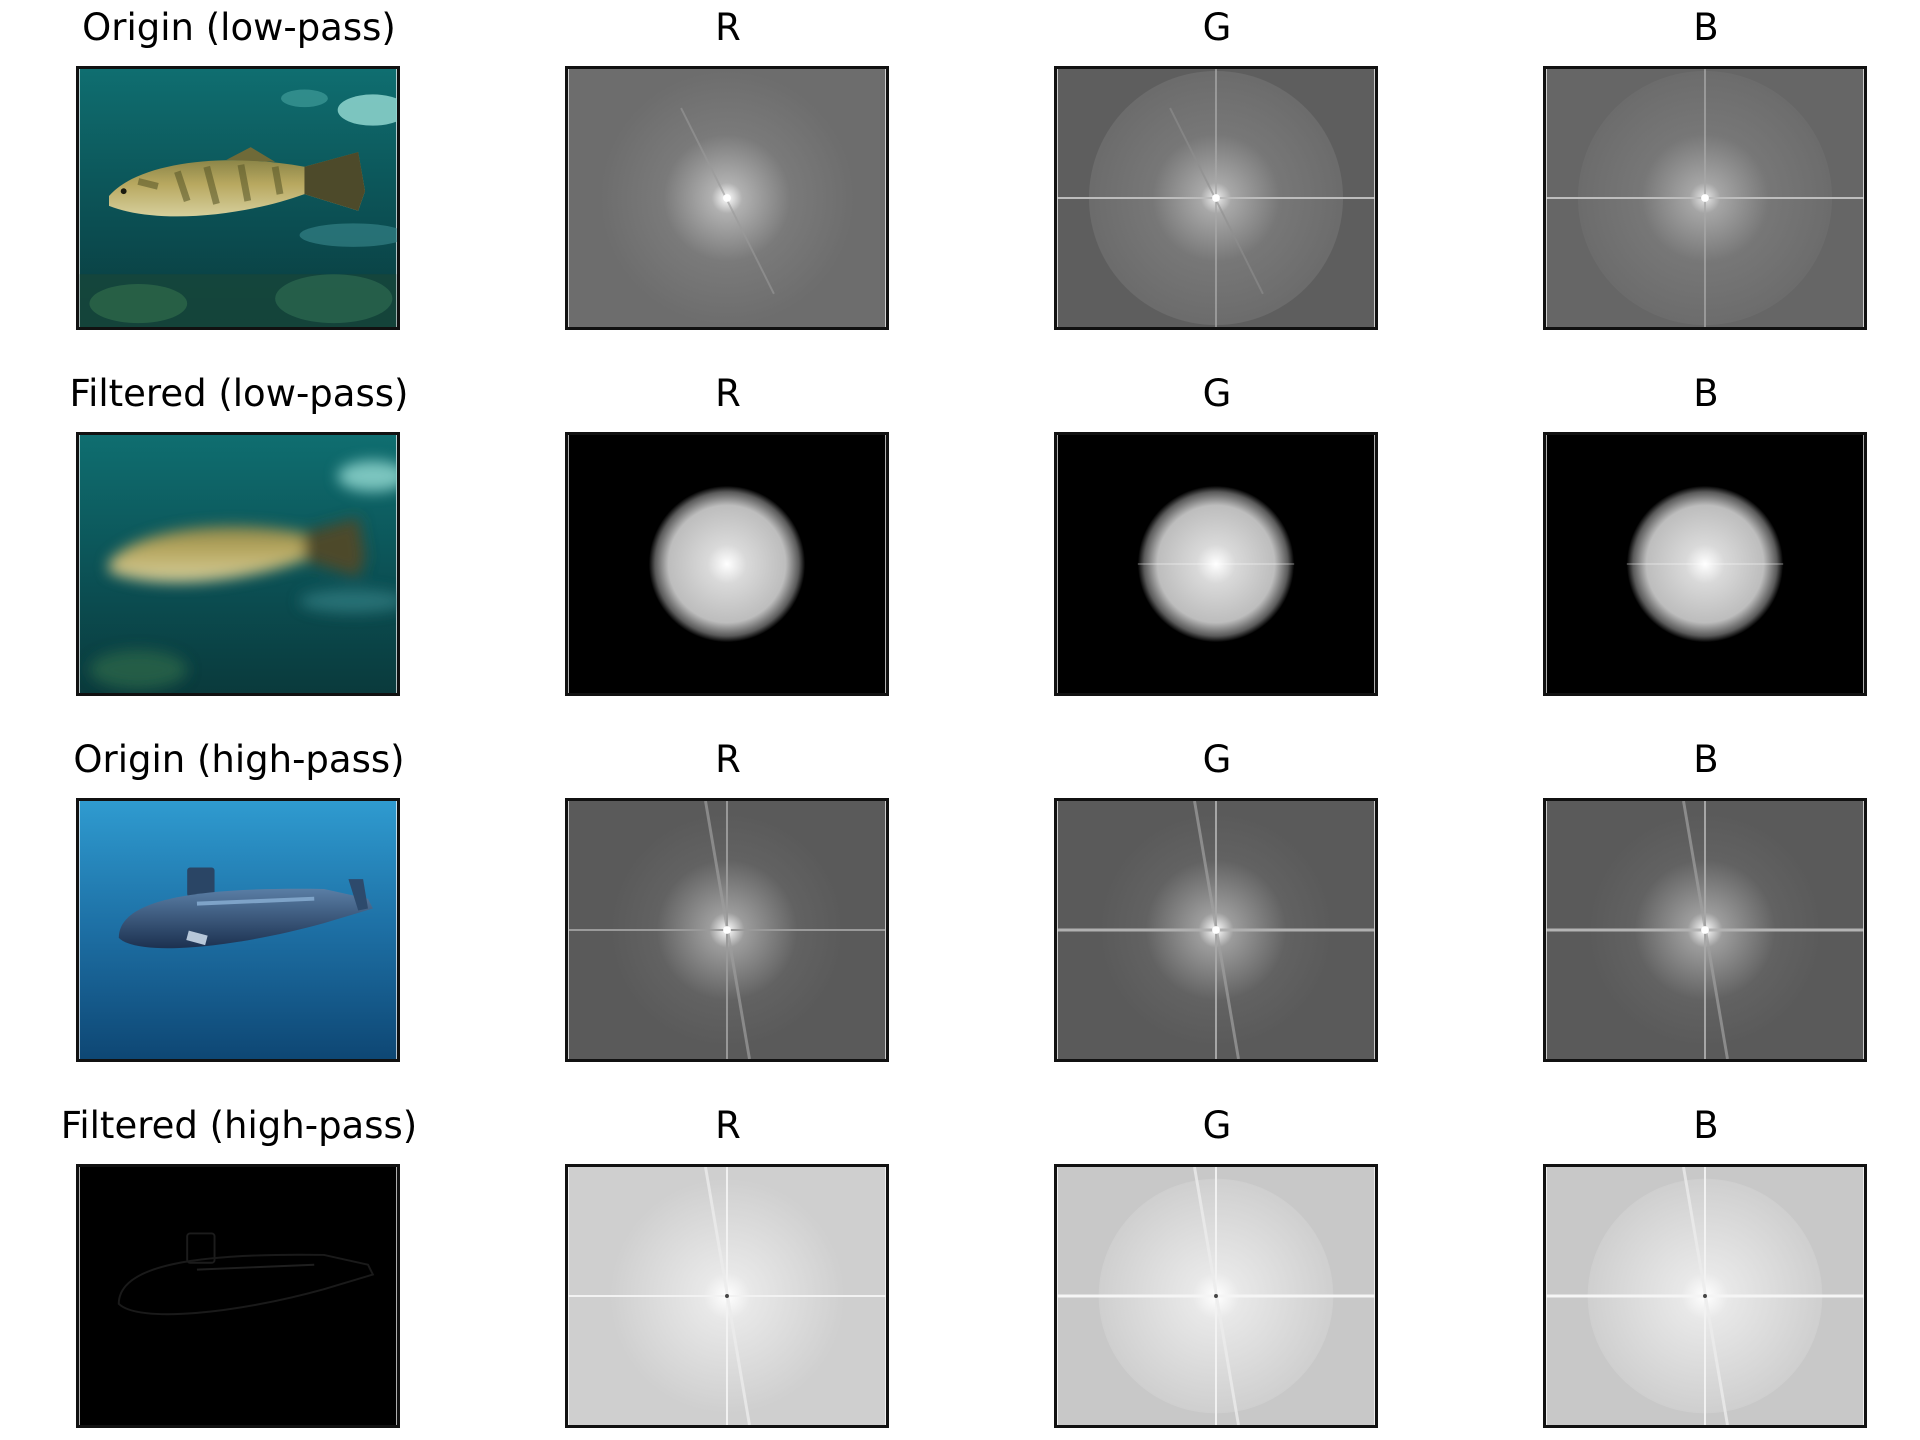  I want to click on fish-image, so click(238, 198).